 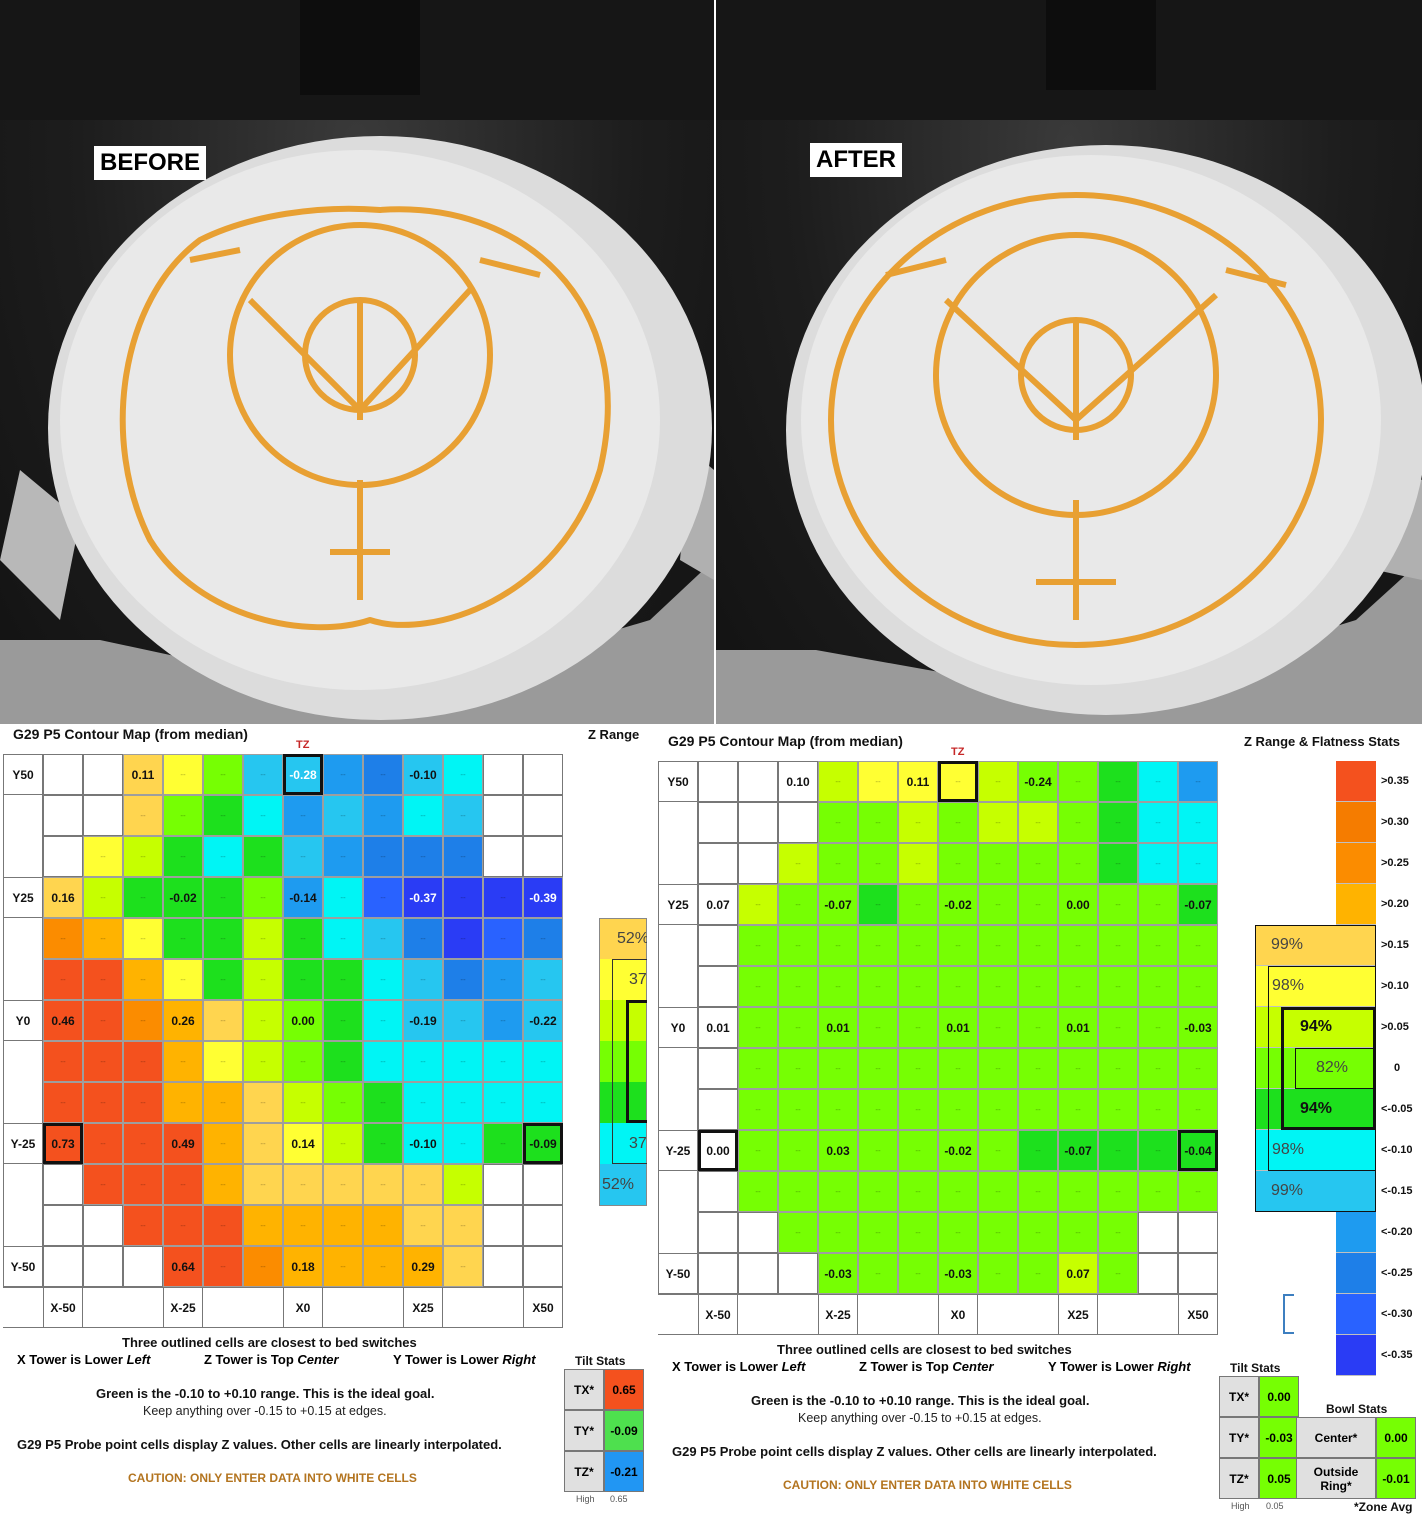 What do you see at coordinates (623, 1062) in the screenshot?
I see `before-zrange-legend: 52% 37 37 52%` at bounding box center [623, 1062].